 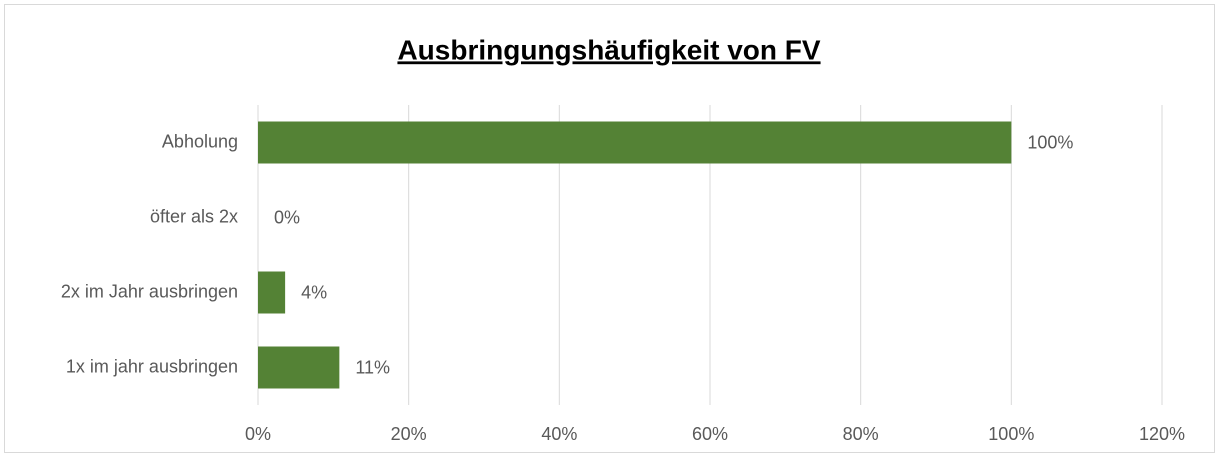 I want to click on x-tick-label: 0%, so click(x=258, y=434).